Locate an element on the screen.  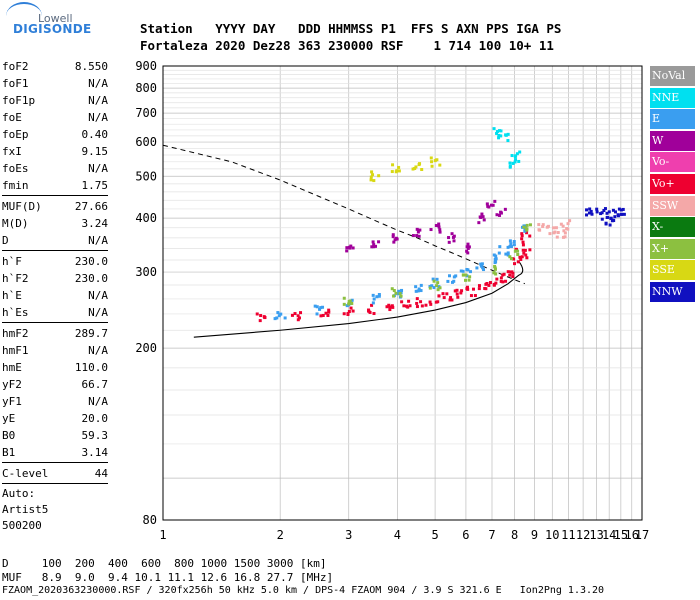
param-name: D is located at coordinates (5, 240).